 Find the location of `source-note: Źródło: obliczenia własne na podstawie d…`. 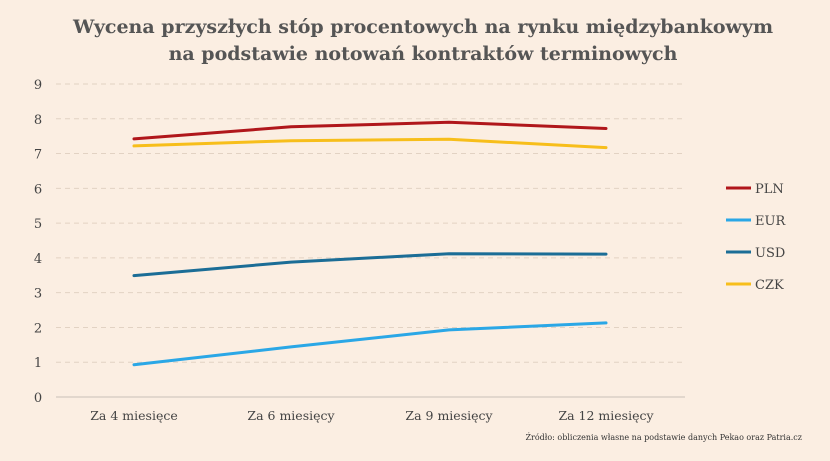

source-note: Źródło: obliczenia własne na podstawie d… is located at coordinates (663, 437).